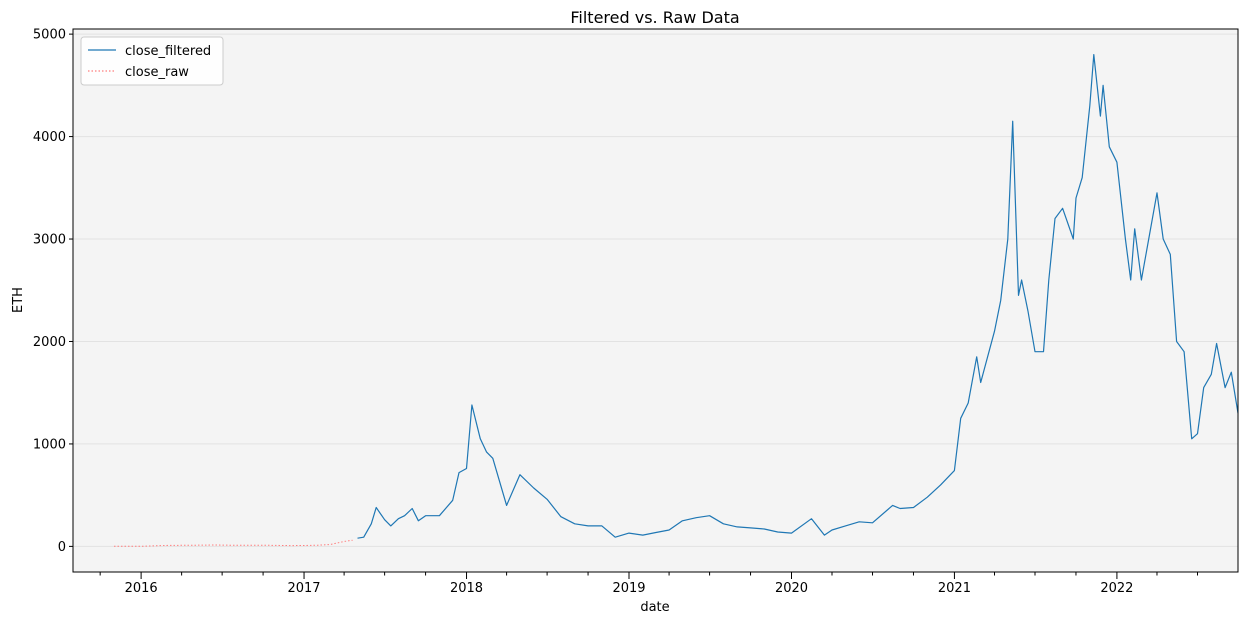 The height and width of the screenshot is (624, 1246). I want to click on x-tick-label: 2021, so click(954, 588).